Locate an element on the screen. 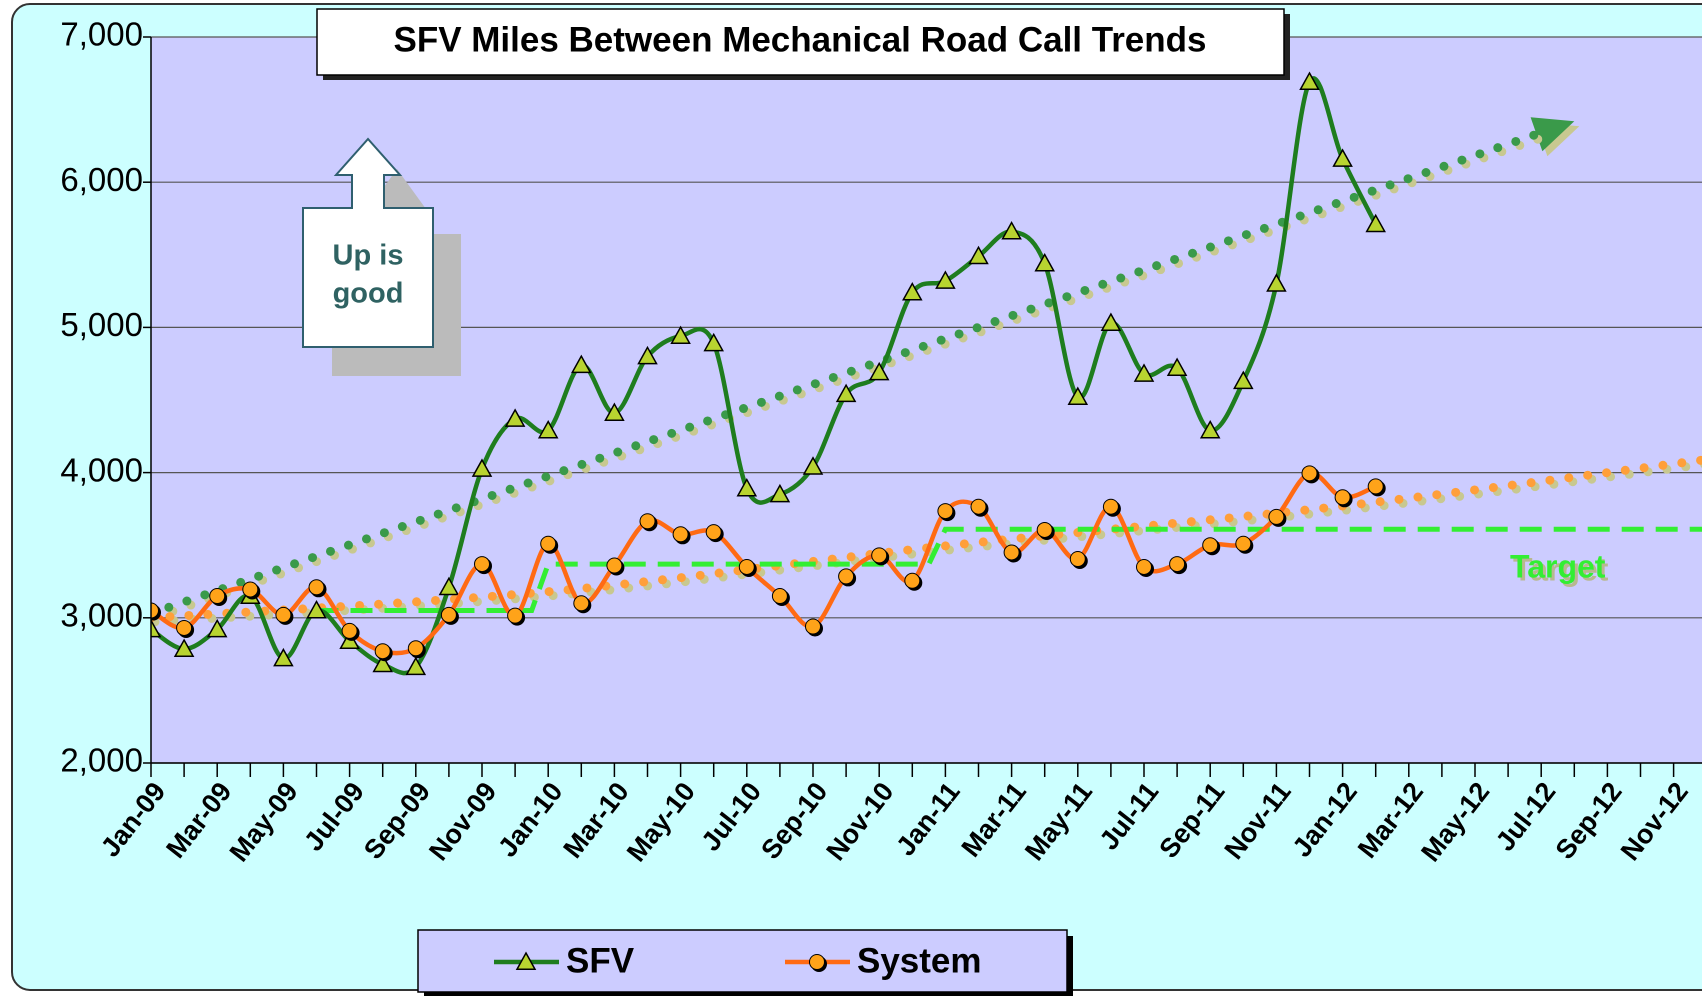  callout-arrow is located at coordinates (368, 242).